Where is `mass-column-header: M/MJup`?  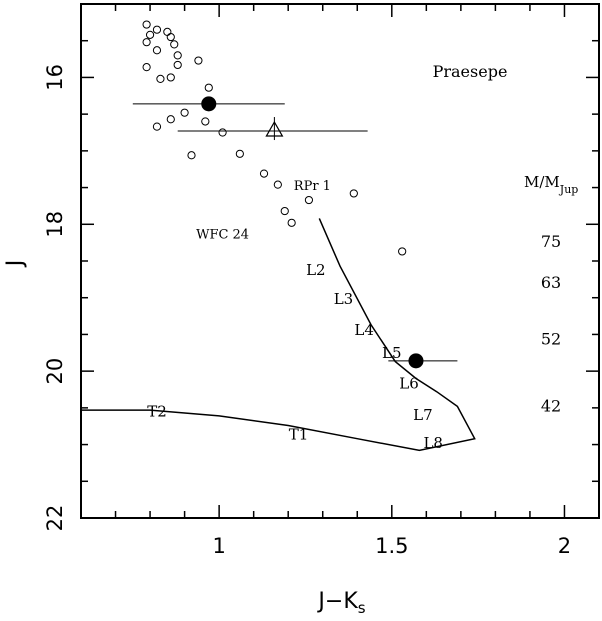 mass-column-header: M/MJup is located at coordinates (551, 184).